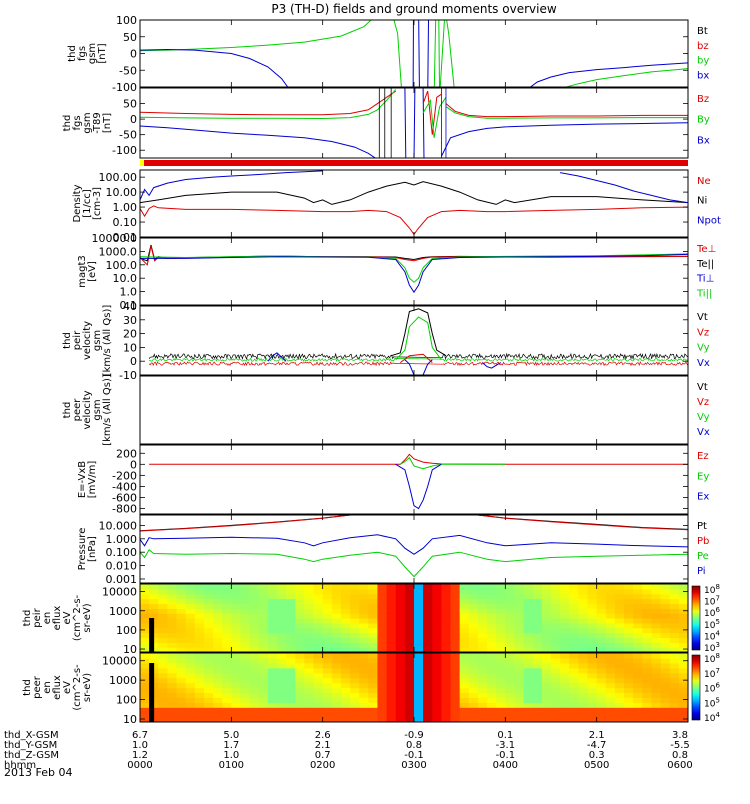 This screenshot has height=804, width=750. What do you see at coordinates (67, 410) in the screenshot?
I see `y-axis-label: thd` at bounding box center [67, 410].